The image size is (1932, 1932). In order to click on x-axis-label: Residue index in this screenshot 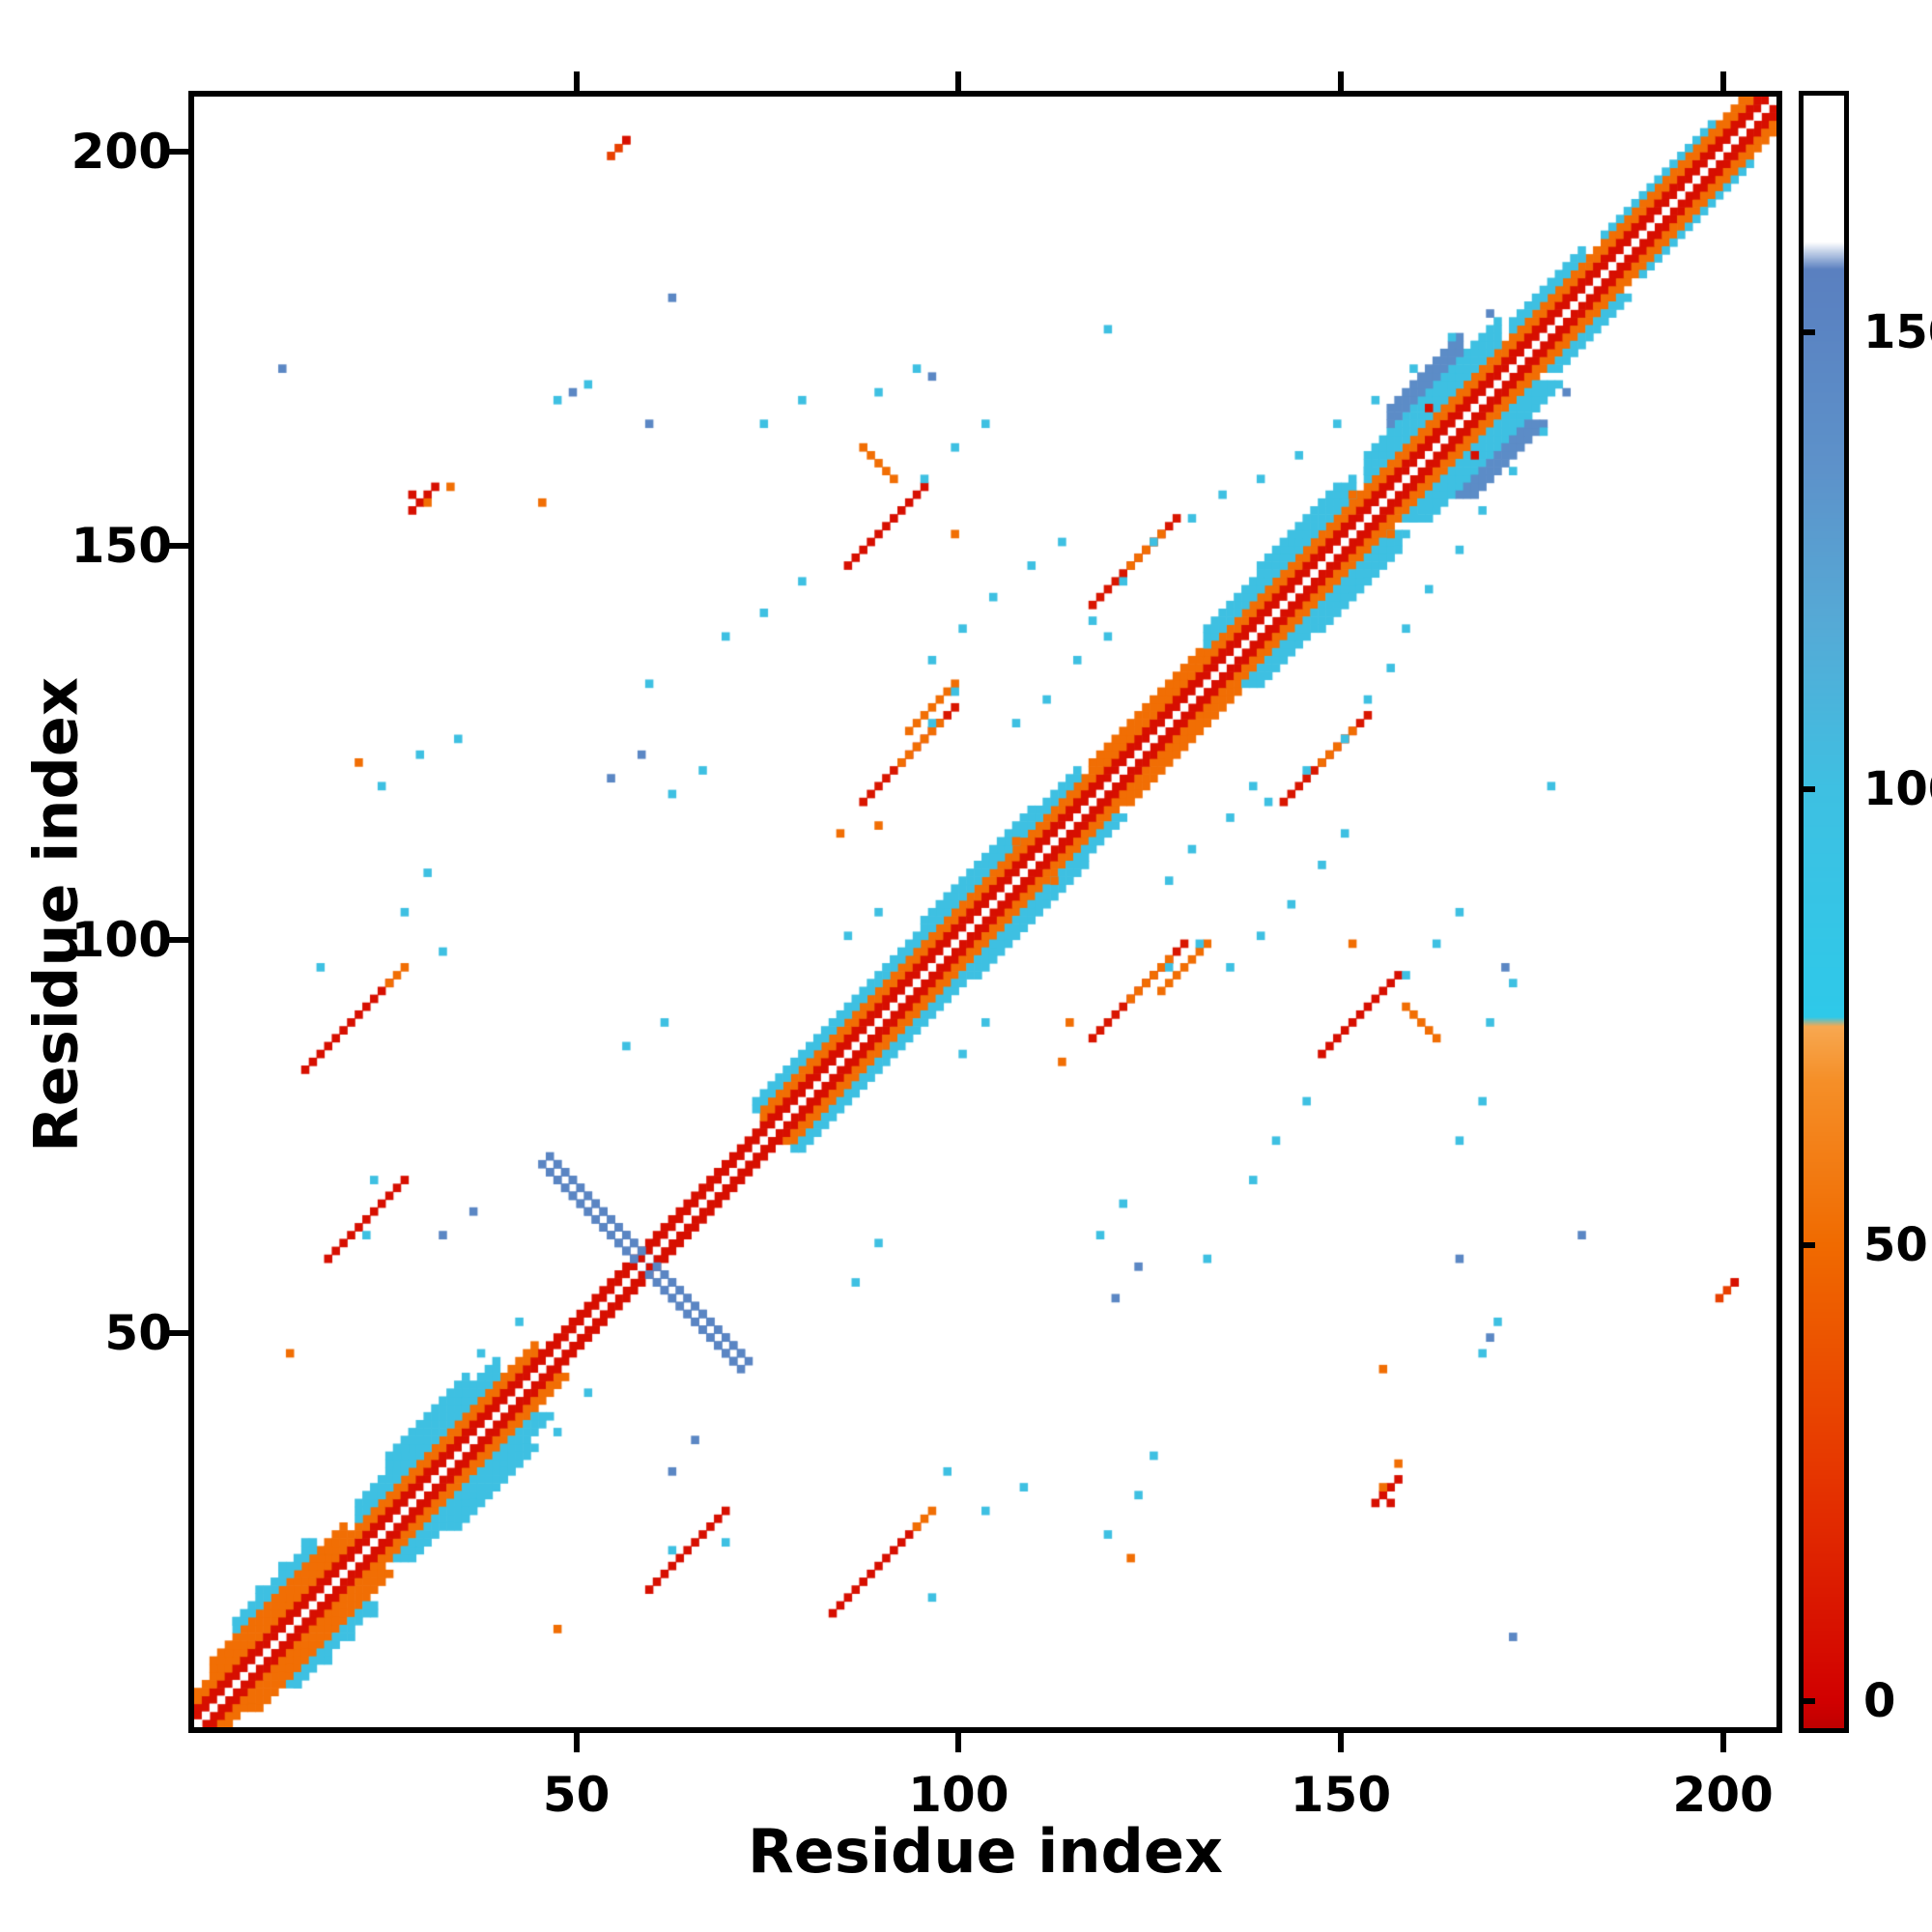, I will do `click(985, 1851)`.